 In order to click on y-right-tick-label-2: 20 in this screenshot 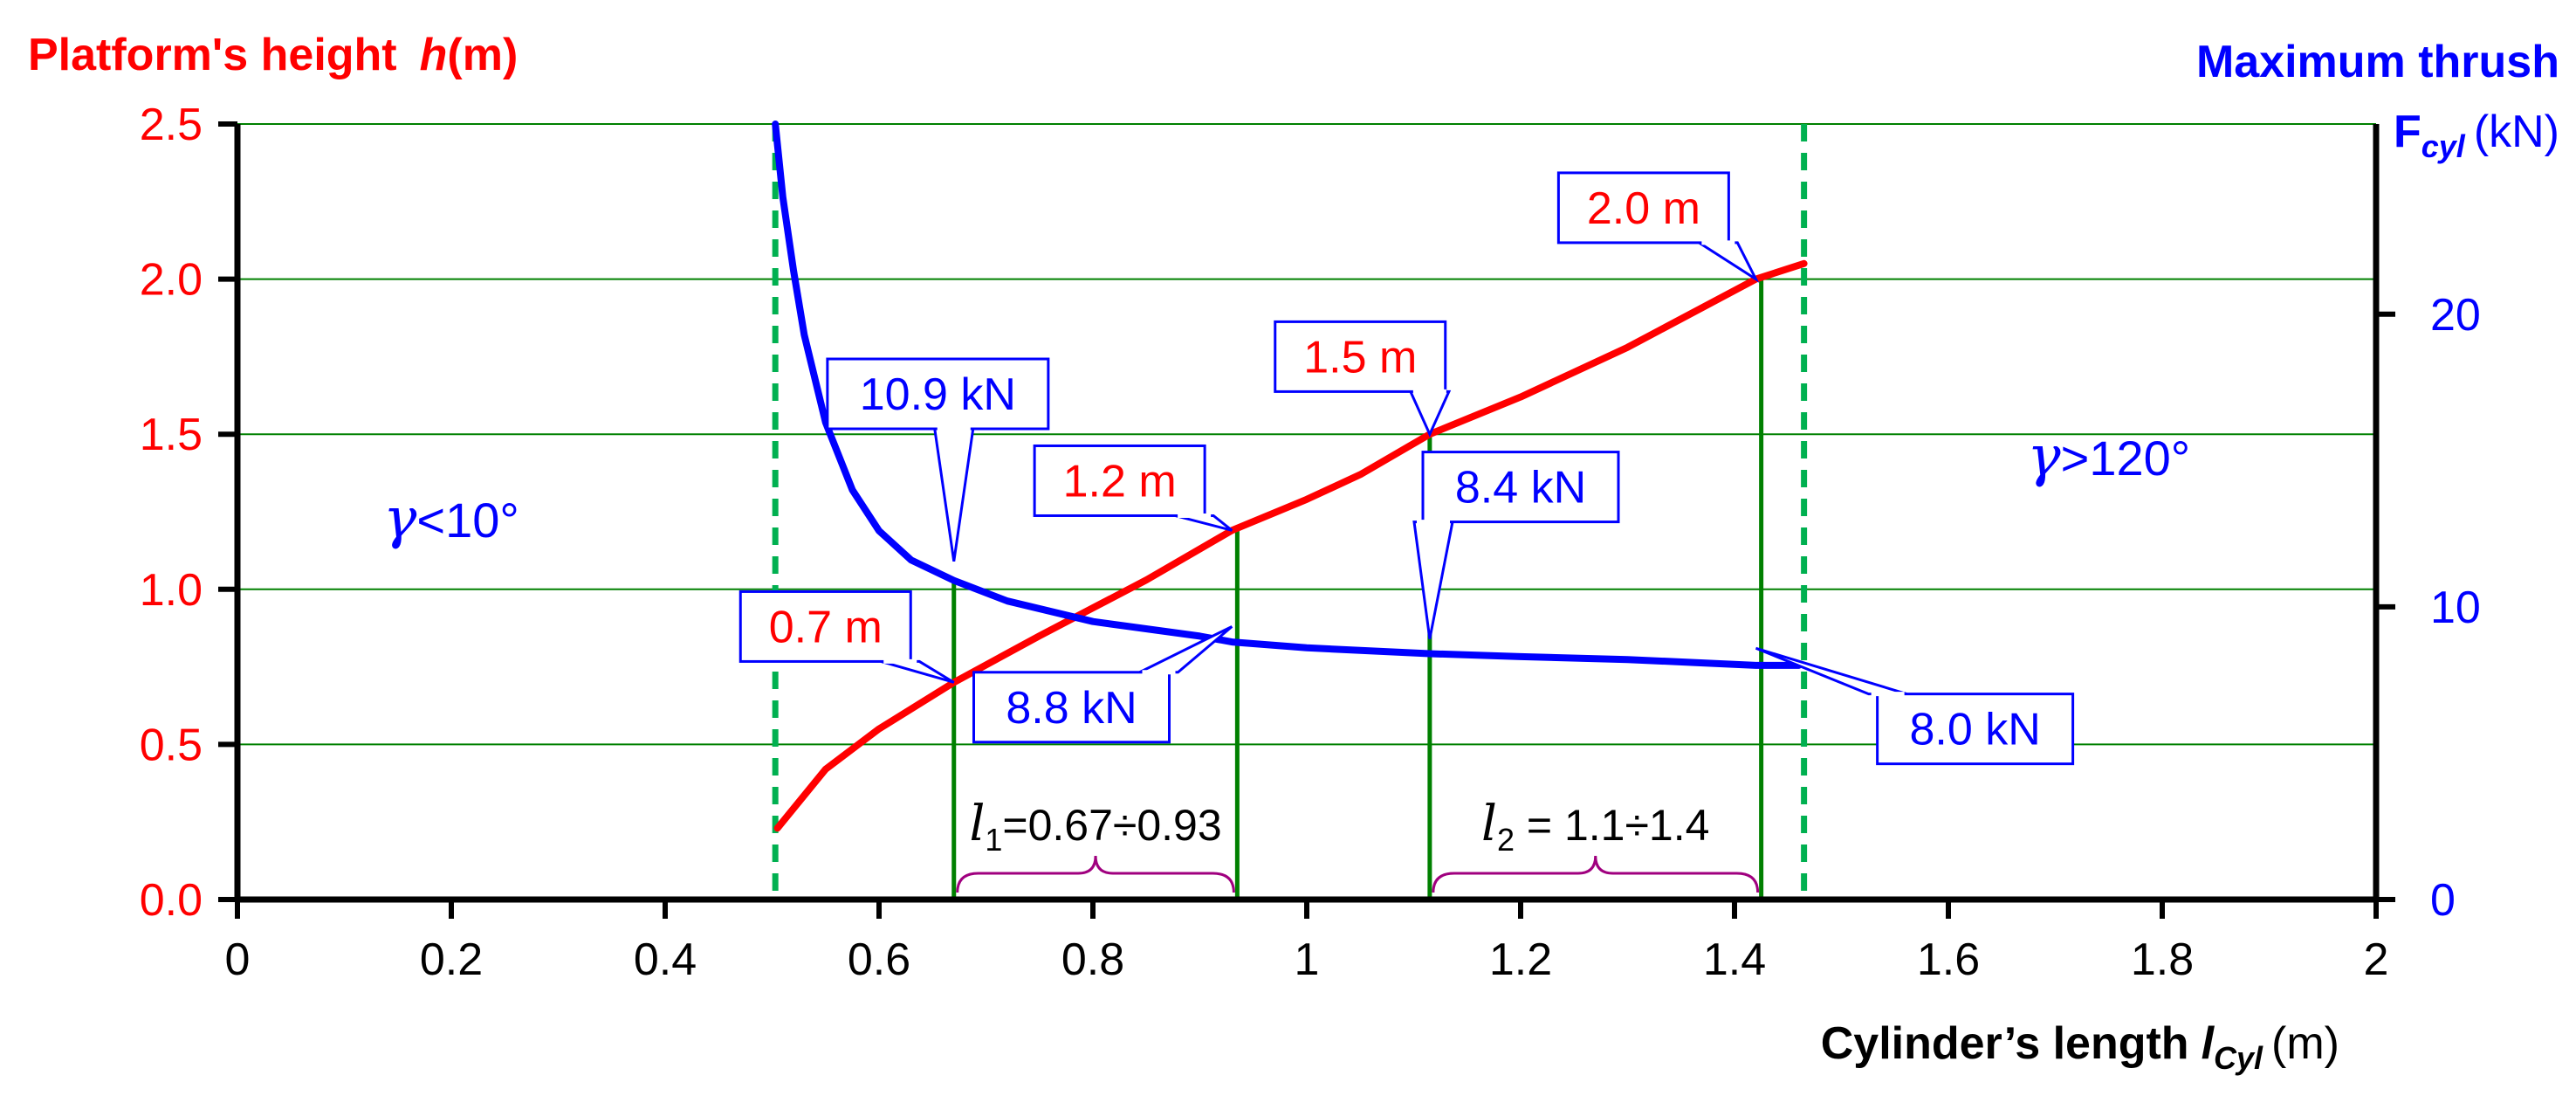, I will do `click(2455, 316)`.